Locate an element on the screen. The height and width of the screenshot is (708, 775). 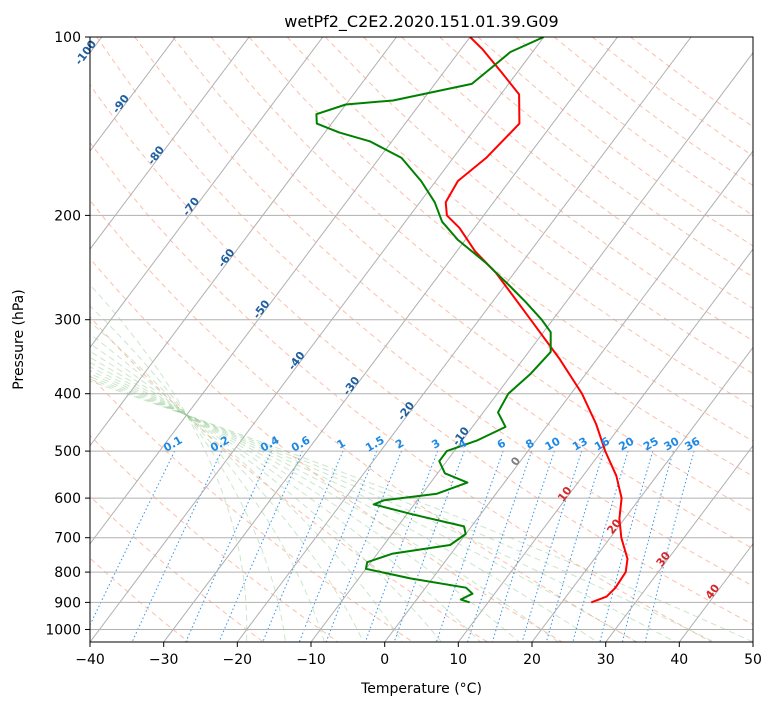
isotherm-label: -90 is located at coordinates (121, 104).